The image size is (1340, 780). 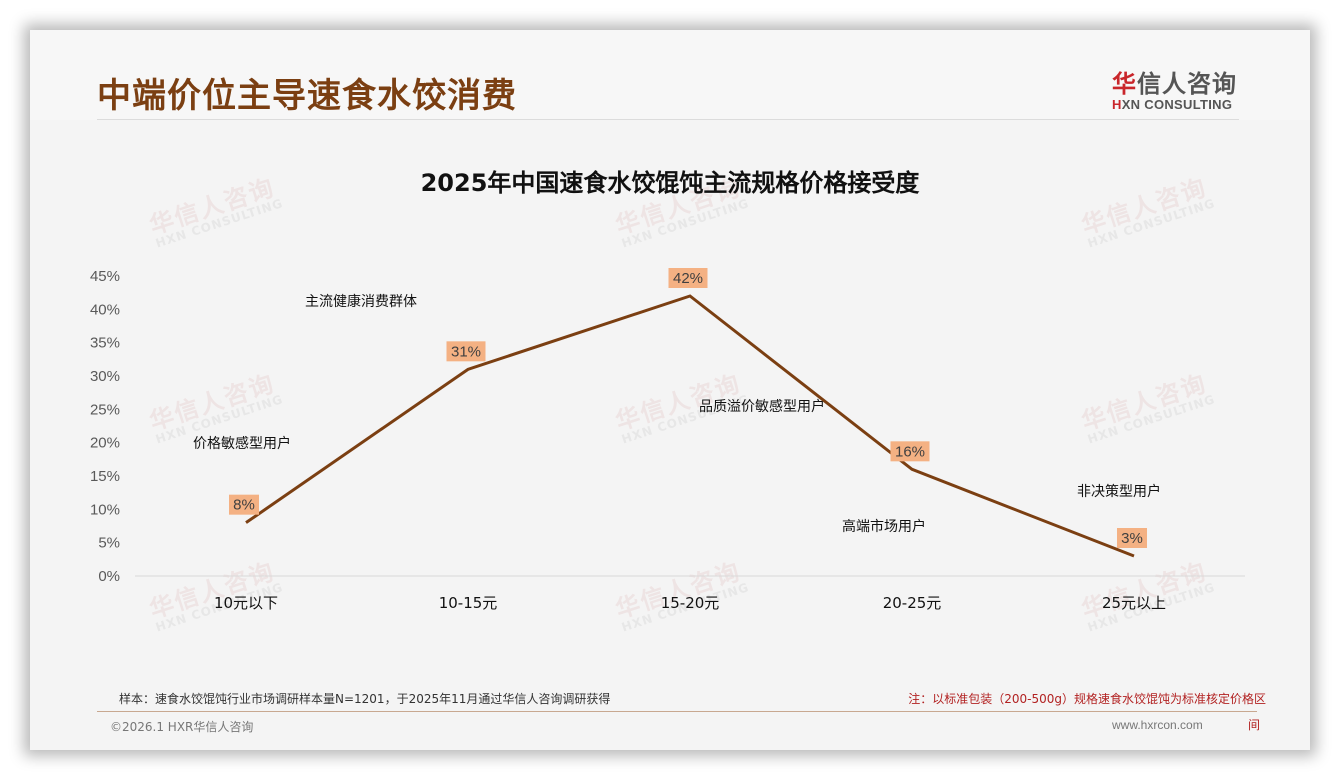 I want to click on data-label: 42%, so click(x=688, y=278).